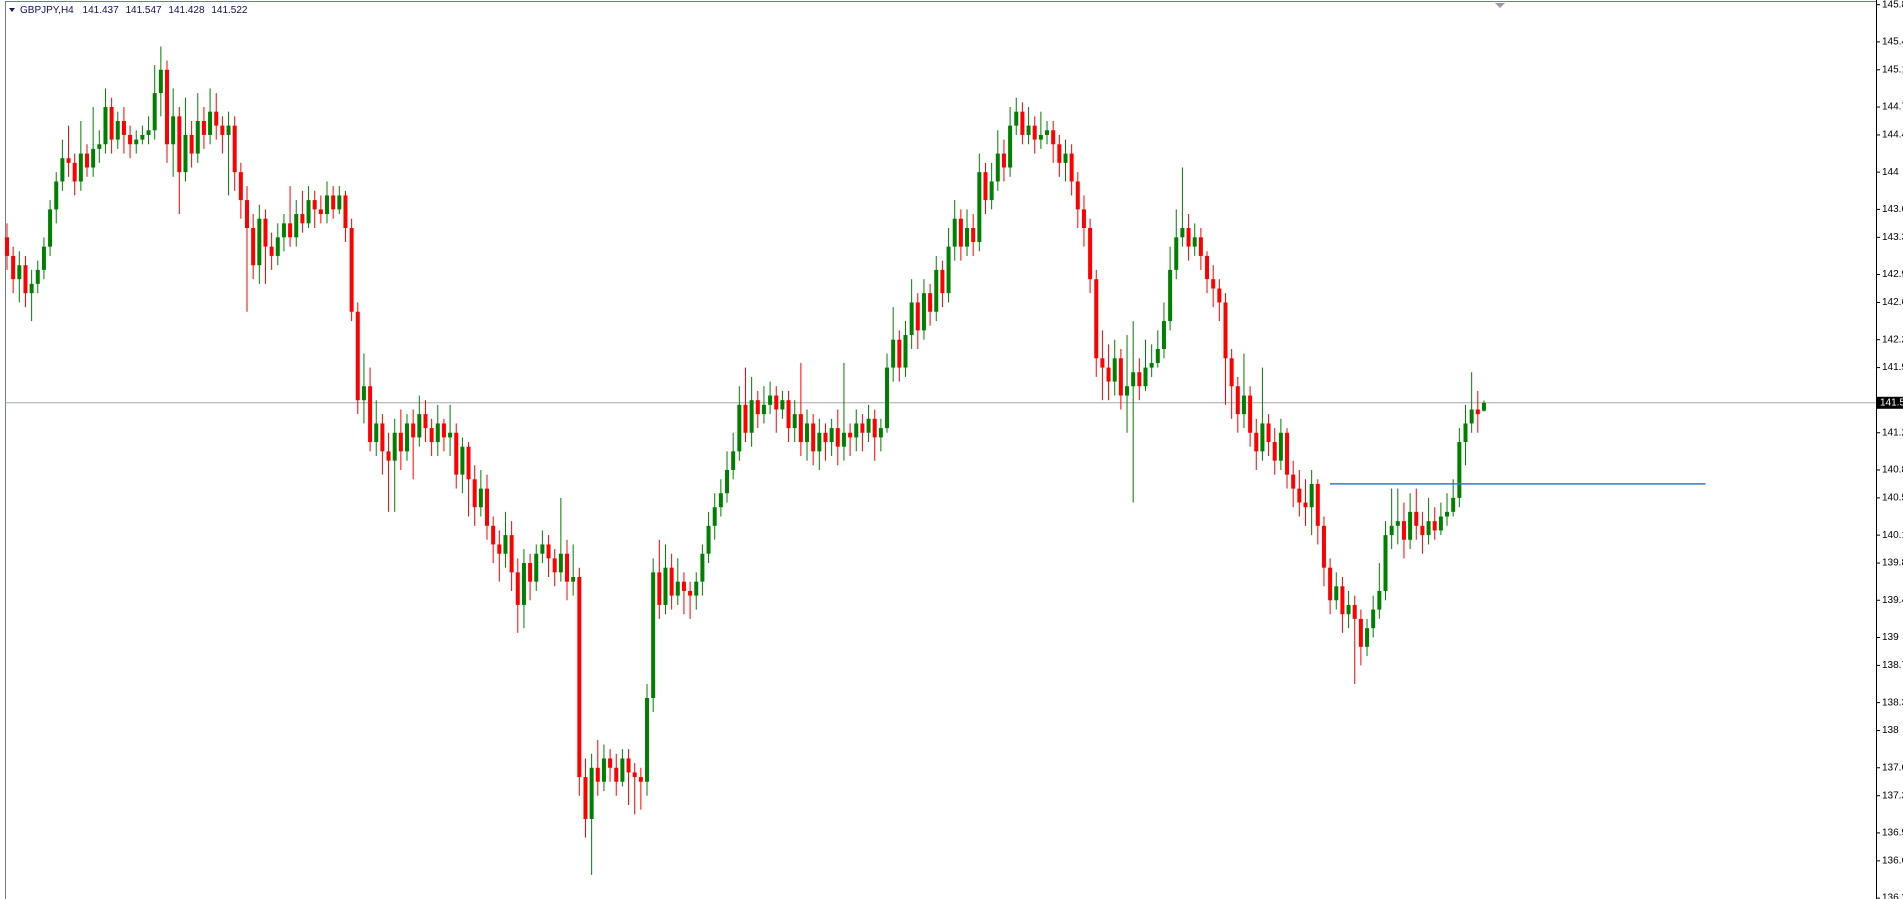 Image resolution: width=1903 pixels, height=899 pixels. What do you see at coordinates (229, 10) in the screenshot?
I see `header-close: 141.522` at bounding box center [229, 10].